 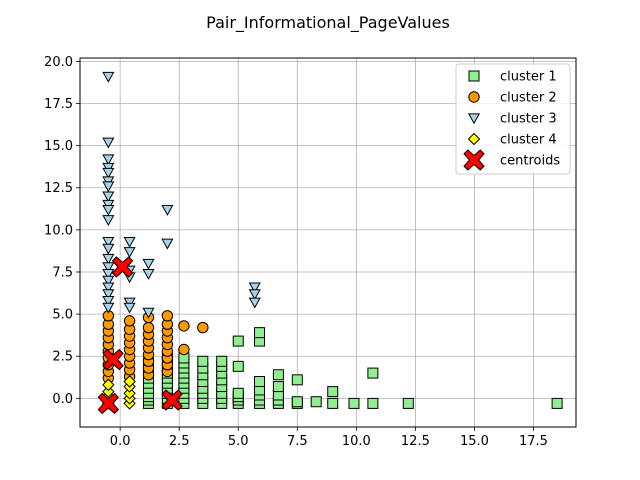 What do you see at coordinates (58, 146) in the screenshot?
I see `y-tick-label: 15.0` at bounding box center [58, 146].